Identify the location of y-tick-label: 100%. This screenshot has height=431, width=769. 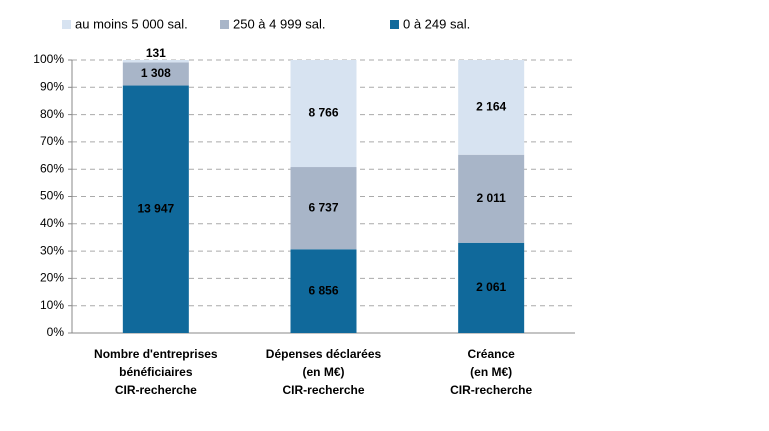
(48, 59).